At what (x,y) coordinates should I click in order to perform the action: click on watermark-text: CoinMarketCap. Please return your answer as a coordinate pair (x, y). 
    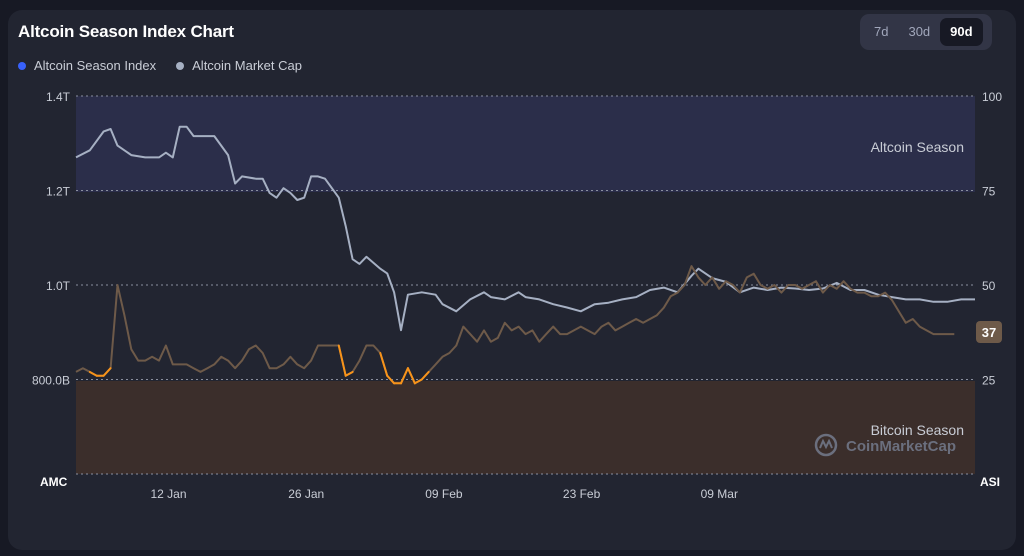
    Looking at the image, I should click on (901, 446).